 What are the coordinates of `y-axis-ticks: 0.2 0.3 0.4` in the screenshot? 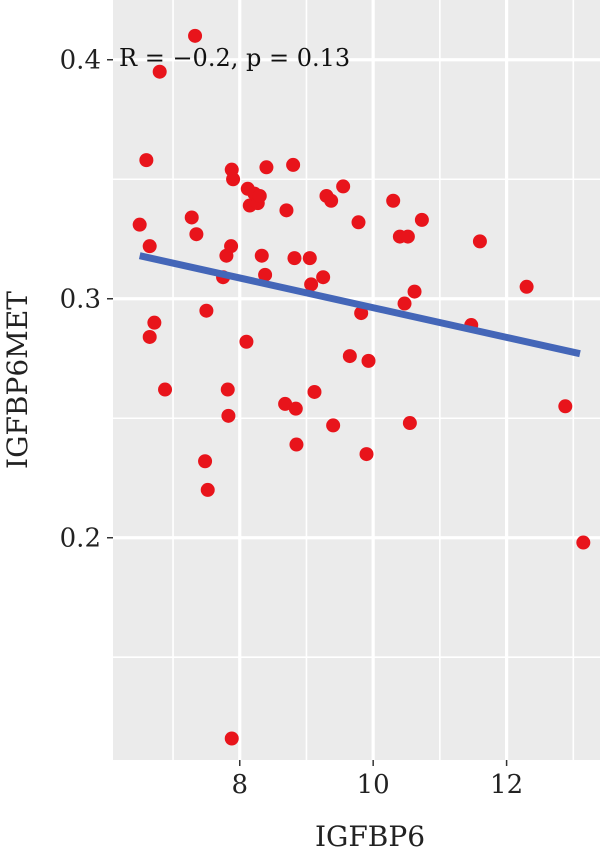 It's located at (86, 300).